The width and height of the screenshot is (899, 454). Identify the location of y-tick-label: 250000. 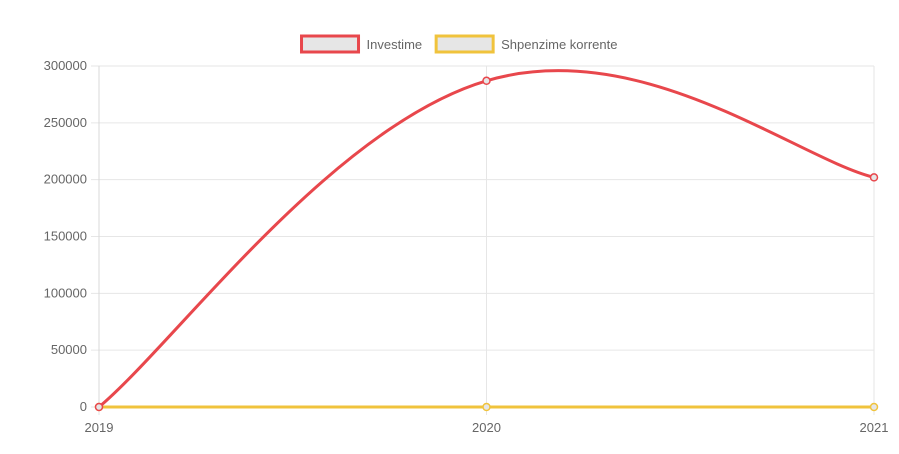
(65, 122).